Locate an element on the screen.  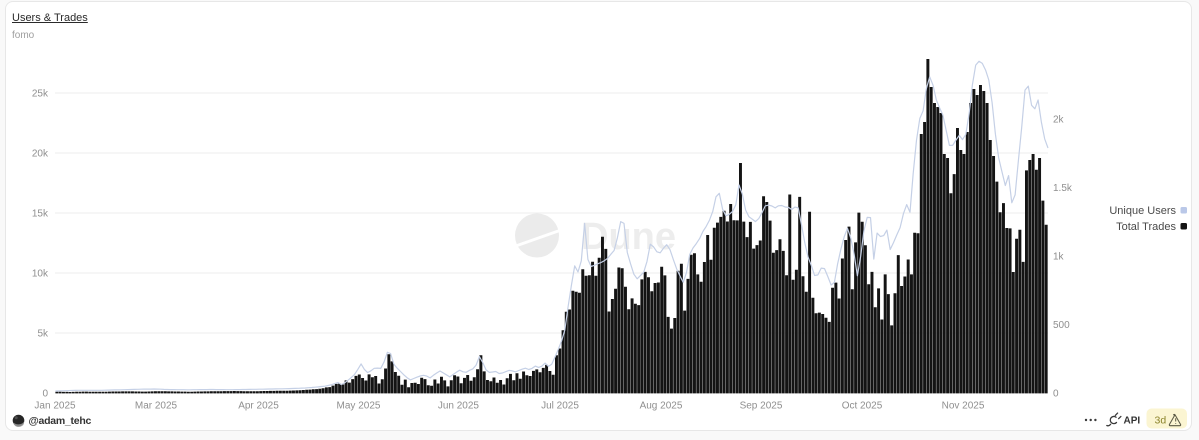
svg-text: 2k is located at coordinates (1059, 120).